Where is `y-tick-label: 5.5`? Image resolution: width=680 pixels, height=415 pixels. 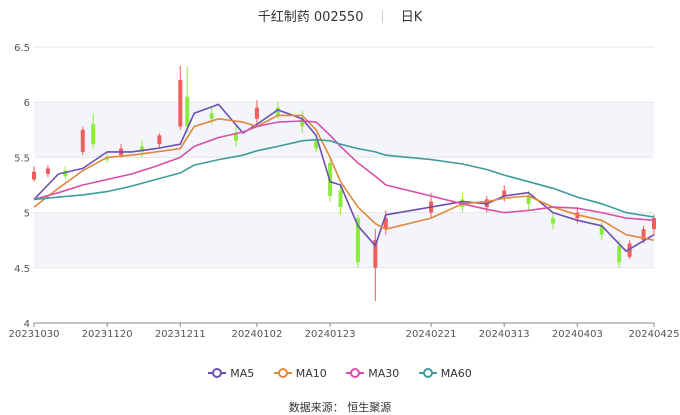
y-tick-label: 5.5 is located at coordinates (22, 158).